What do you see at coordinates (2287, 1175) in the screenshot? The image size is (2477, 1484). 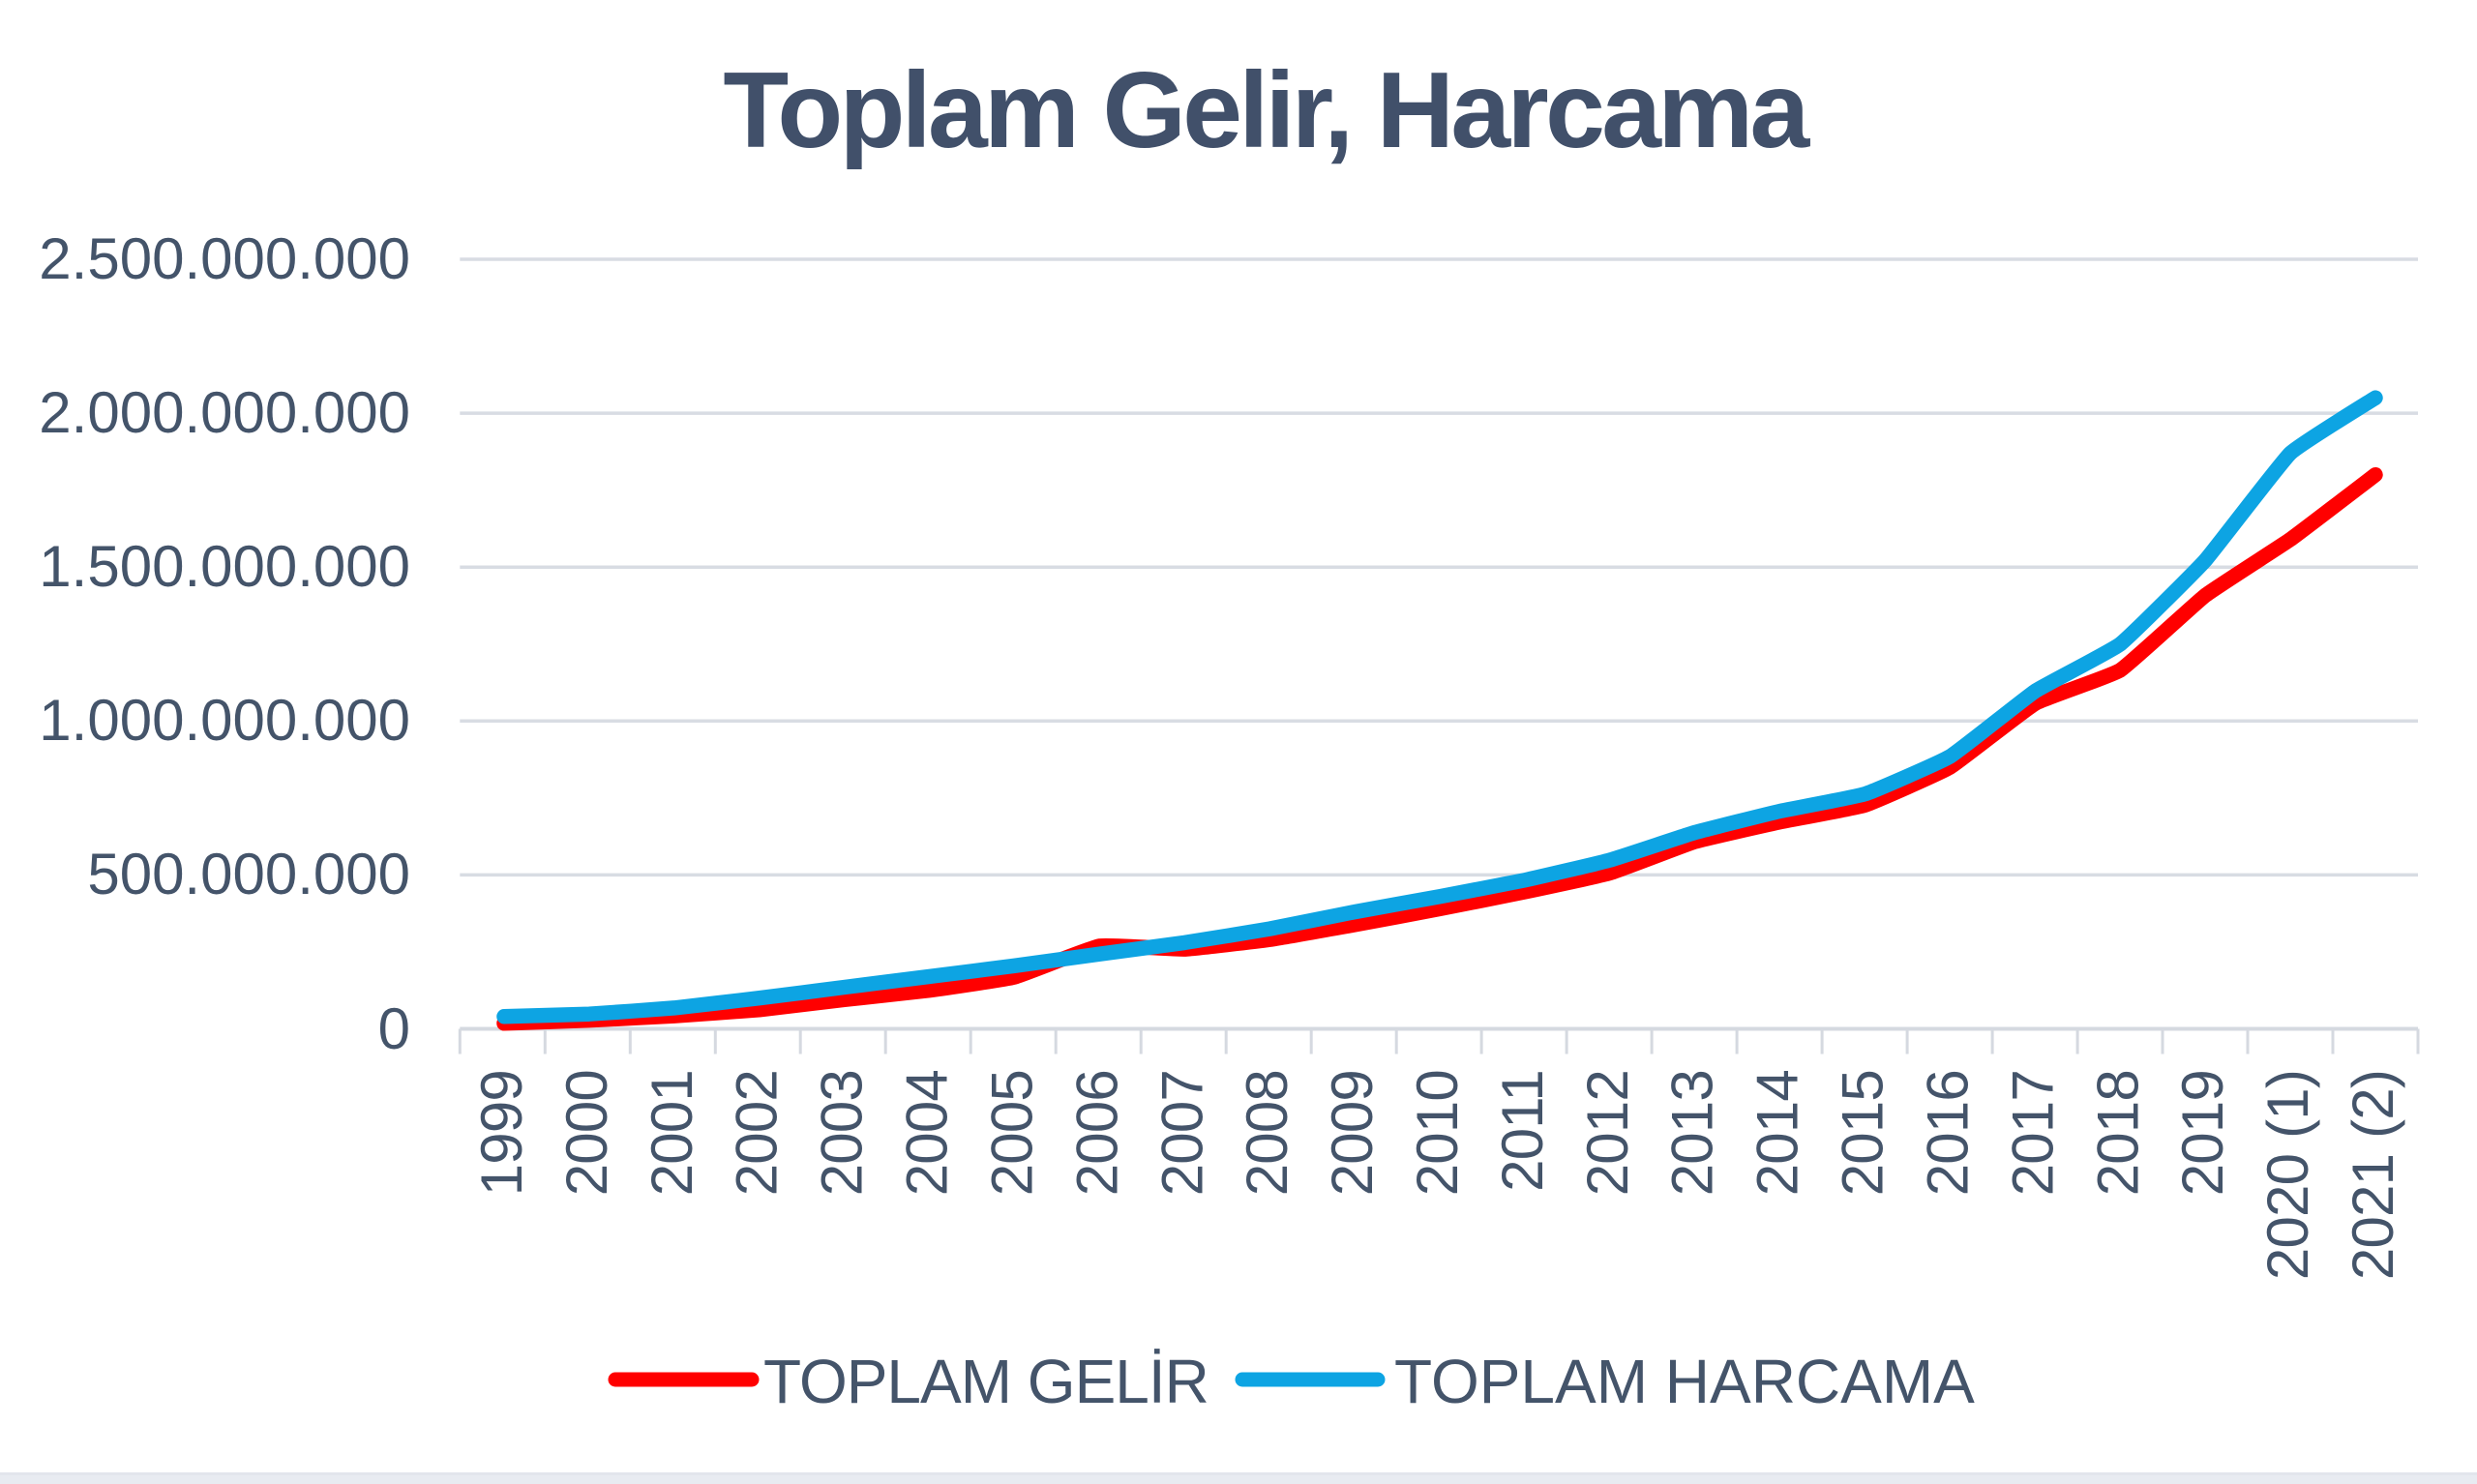 I see `svg-text: 2020 (1)` at bounding box center [2287, 1175].